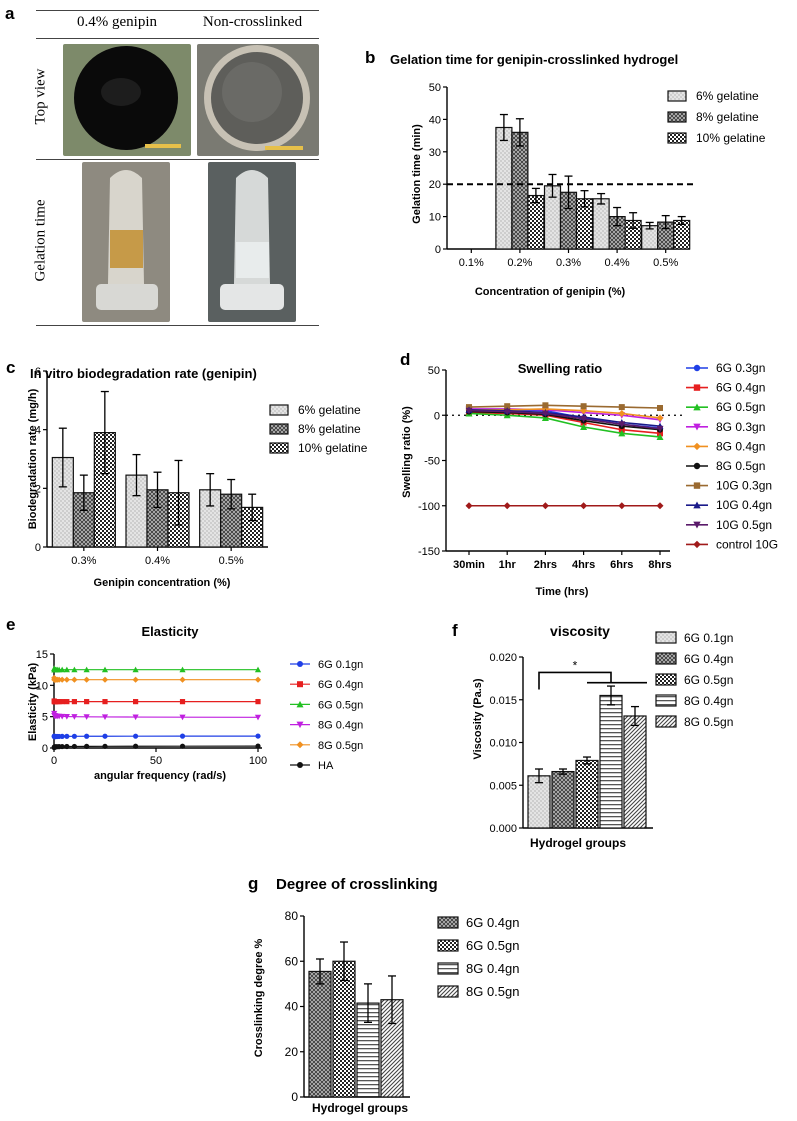 The width and height of the screenshot is (797, 1121). Describe the element at coordinates (740, 407) in the screenshot. I see `chart-d-legend-label: 6G 0.5gn` at that location.